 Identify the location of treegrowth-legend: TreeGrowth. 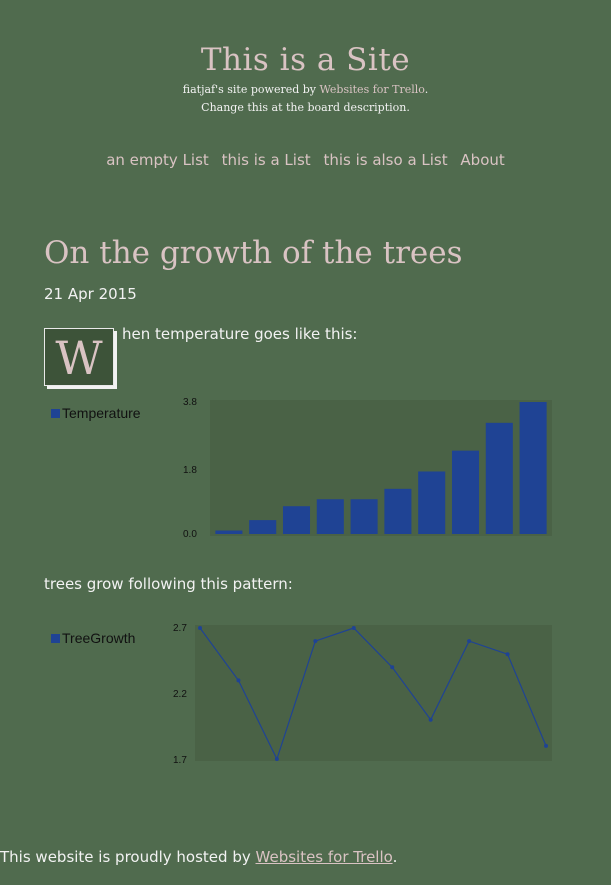
(93, 638).